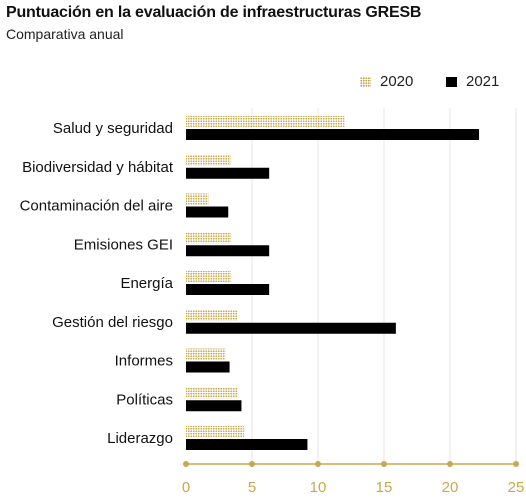 The image size is (526, 502). I want to click on x-tick-label-5: 5, so click(252, 487).